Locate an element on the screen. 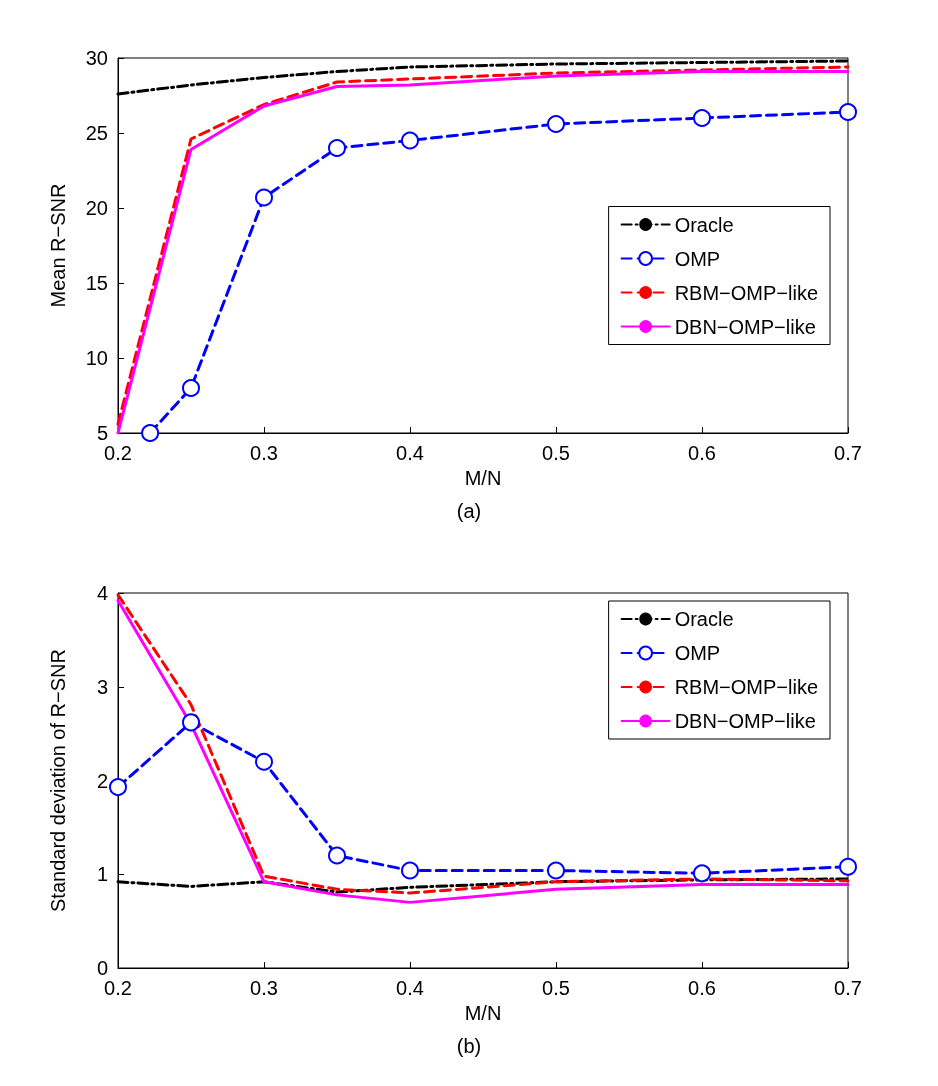 This screenshot has height=1086, width=938. y-tick-label: 10 is located at coordinates (96, 358).